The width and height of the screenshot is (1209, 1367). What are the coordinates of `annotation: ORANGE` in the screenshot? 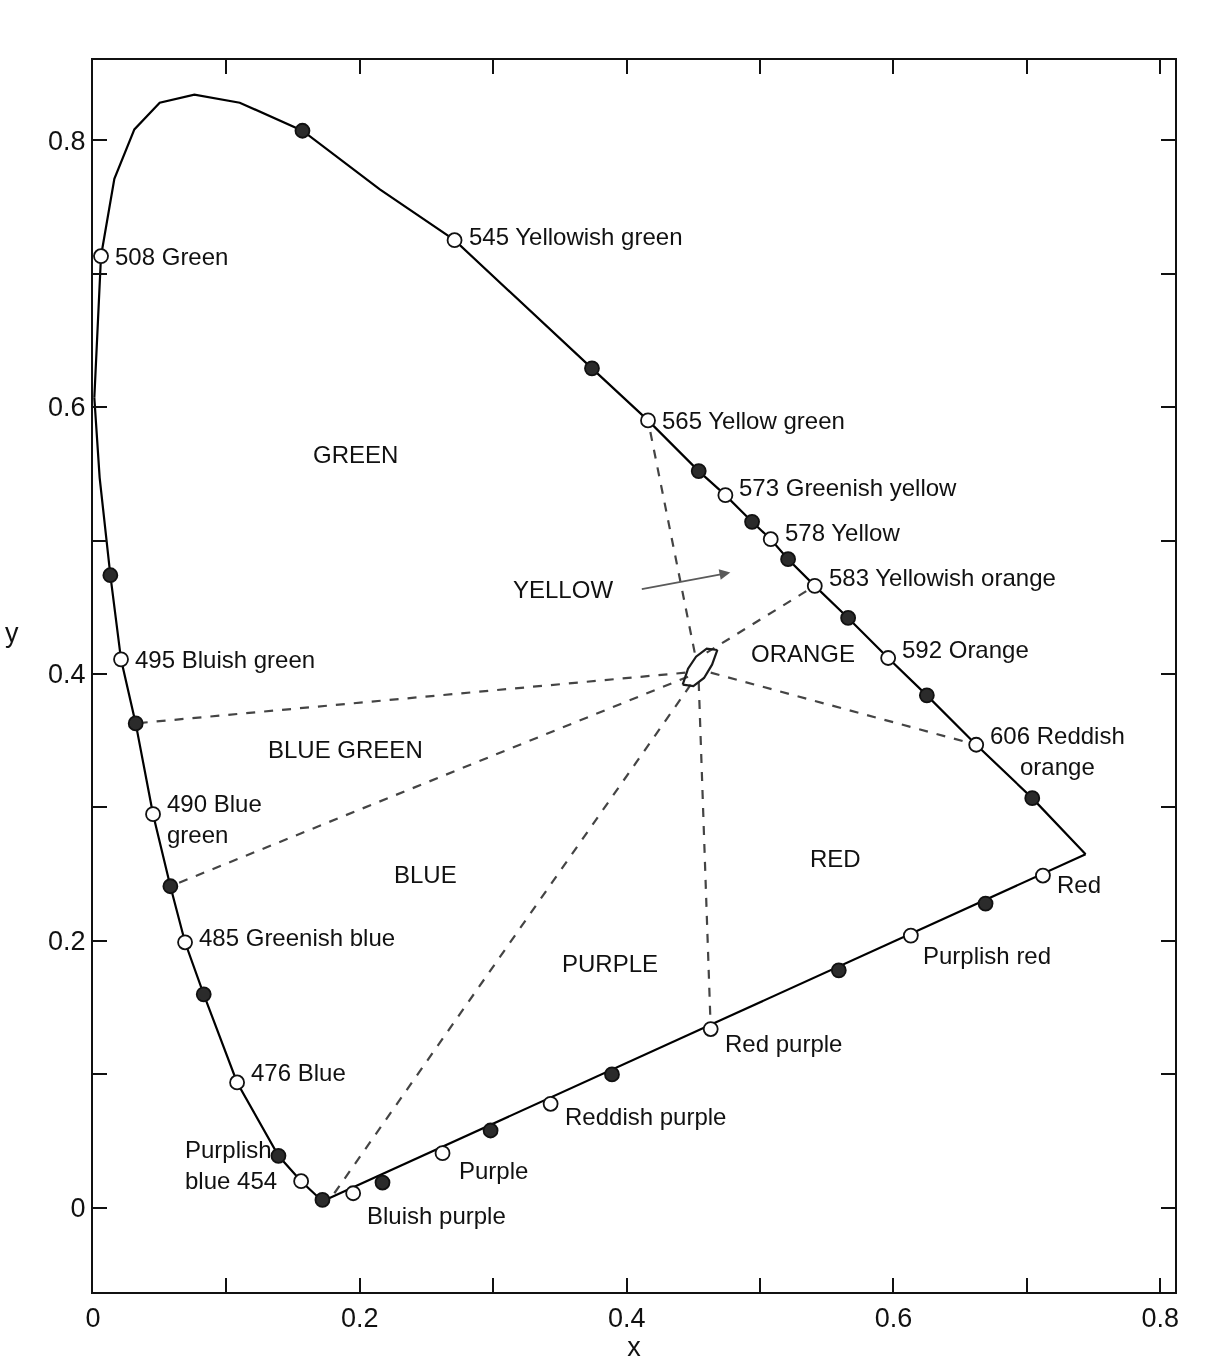 It's located at (803, 653).